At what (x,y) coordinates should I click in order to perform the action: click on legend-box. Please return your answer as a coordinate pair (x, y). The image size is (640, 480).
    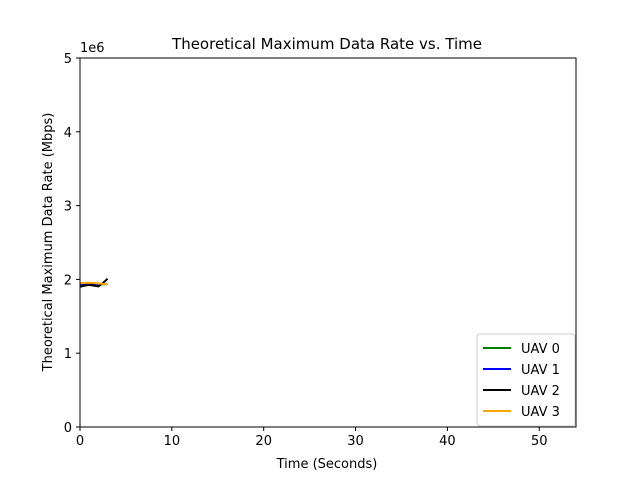
    Looking at the image, I should click on (526, 380).